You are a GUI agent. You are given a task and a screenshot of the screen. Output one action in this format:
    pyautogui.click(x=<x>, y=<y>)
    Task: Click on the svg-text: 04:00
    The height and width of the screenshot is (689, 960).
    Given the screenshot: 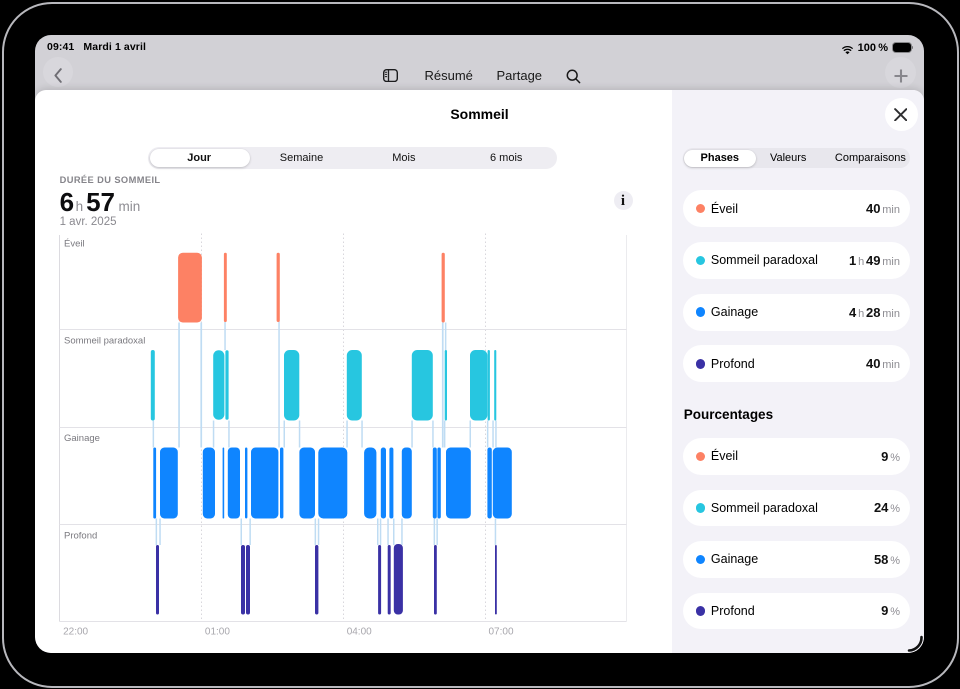 What is the action you would take?
    pyautogui.click(x=359, y=632)
    